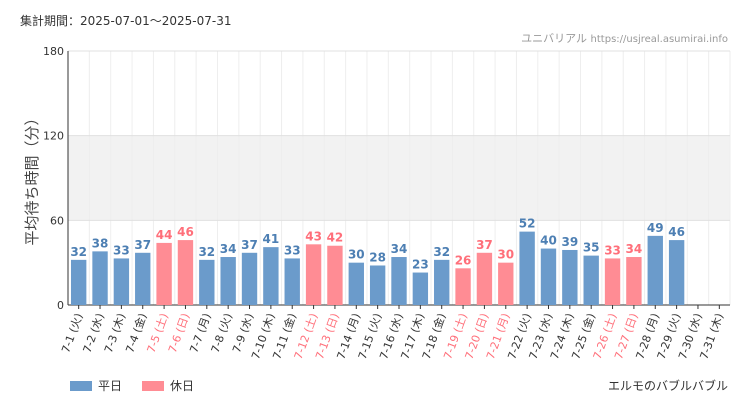  I want to click on legend-item-weekday: 平日, so click(96, 385).